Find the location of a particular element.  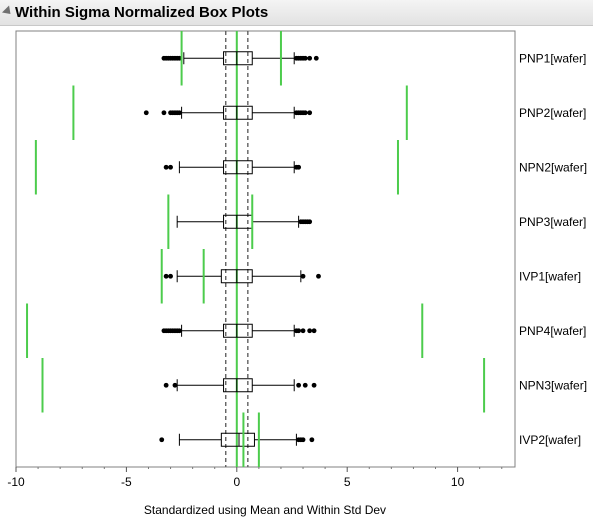

x-tick-label: -5 is located at coordinates (126, 482).